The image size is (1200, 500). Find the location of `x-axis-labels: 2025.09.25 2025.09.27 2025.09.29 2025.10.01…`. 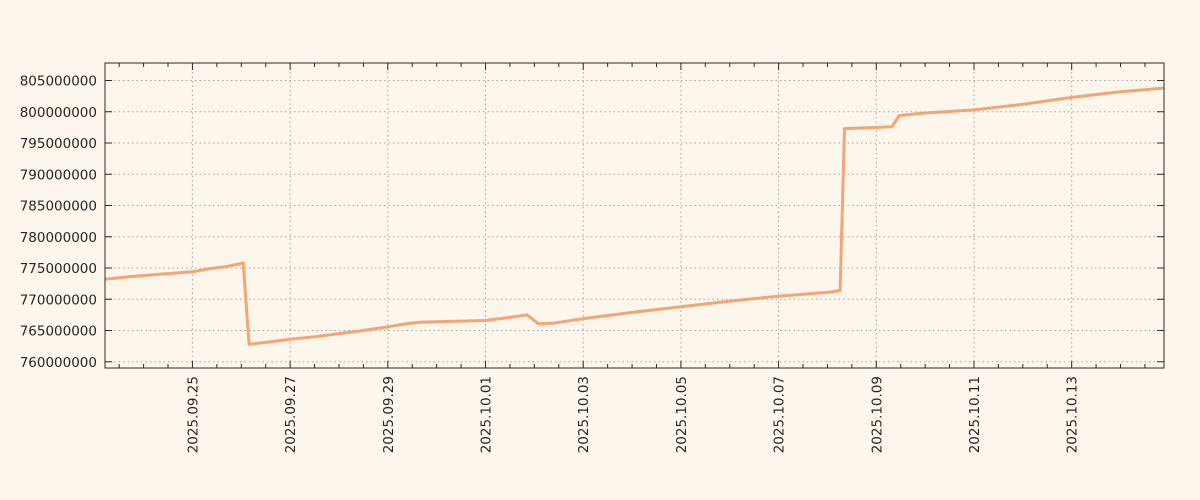

x-axis-labels: 2025.09.25 2025.09.27 2025.09.29 2025.10.01… is located at coordinates (632, 414).